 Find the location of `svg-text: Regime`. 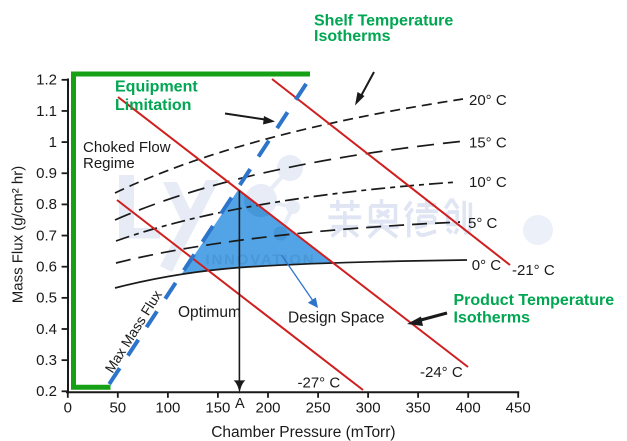

svg-text: Regime is located at coordinates (109, 163).